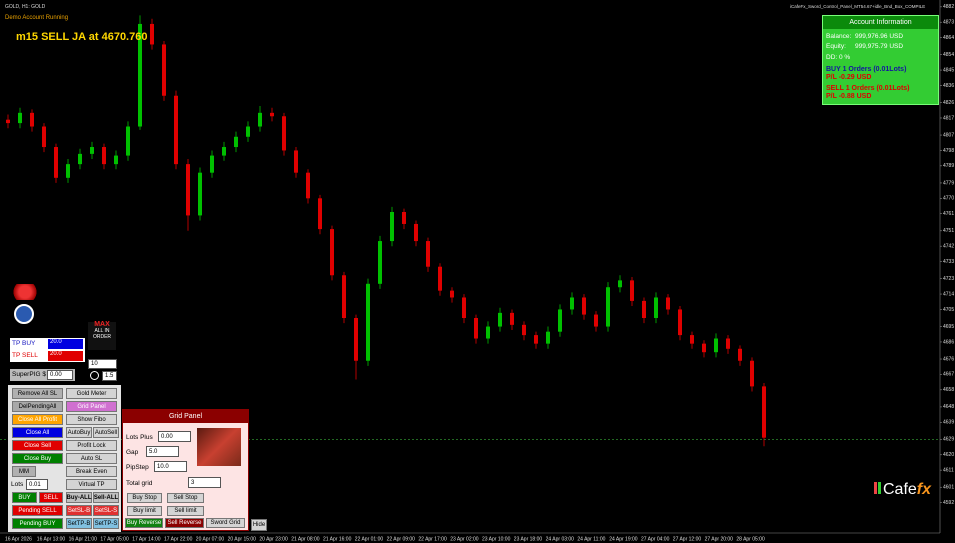  Describe the element at coordinates (305, 539) in the screenshot. I see `x-tick-label: 21 Apr 08:00` at that location.